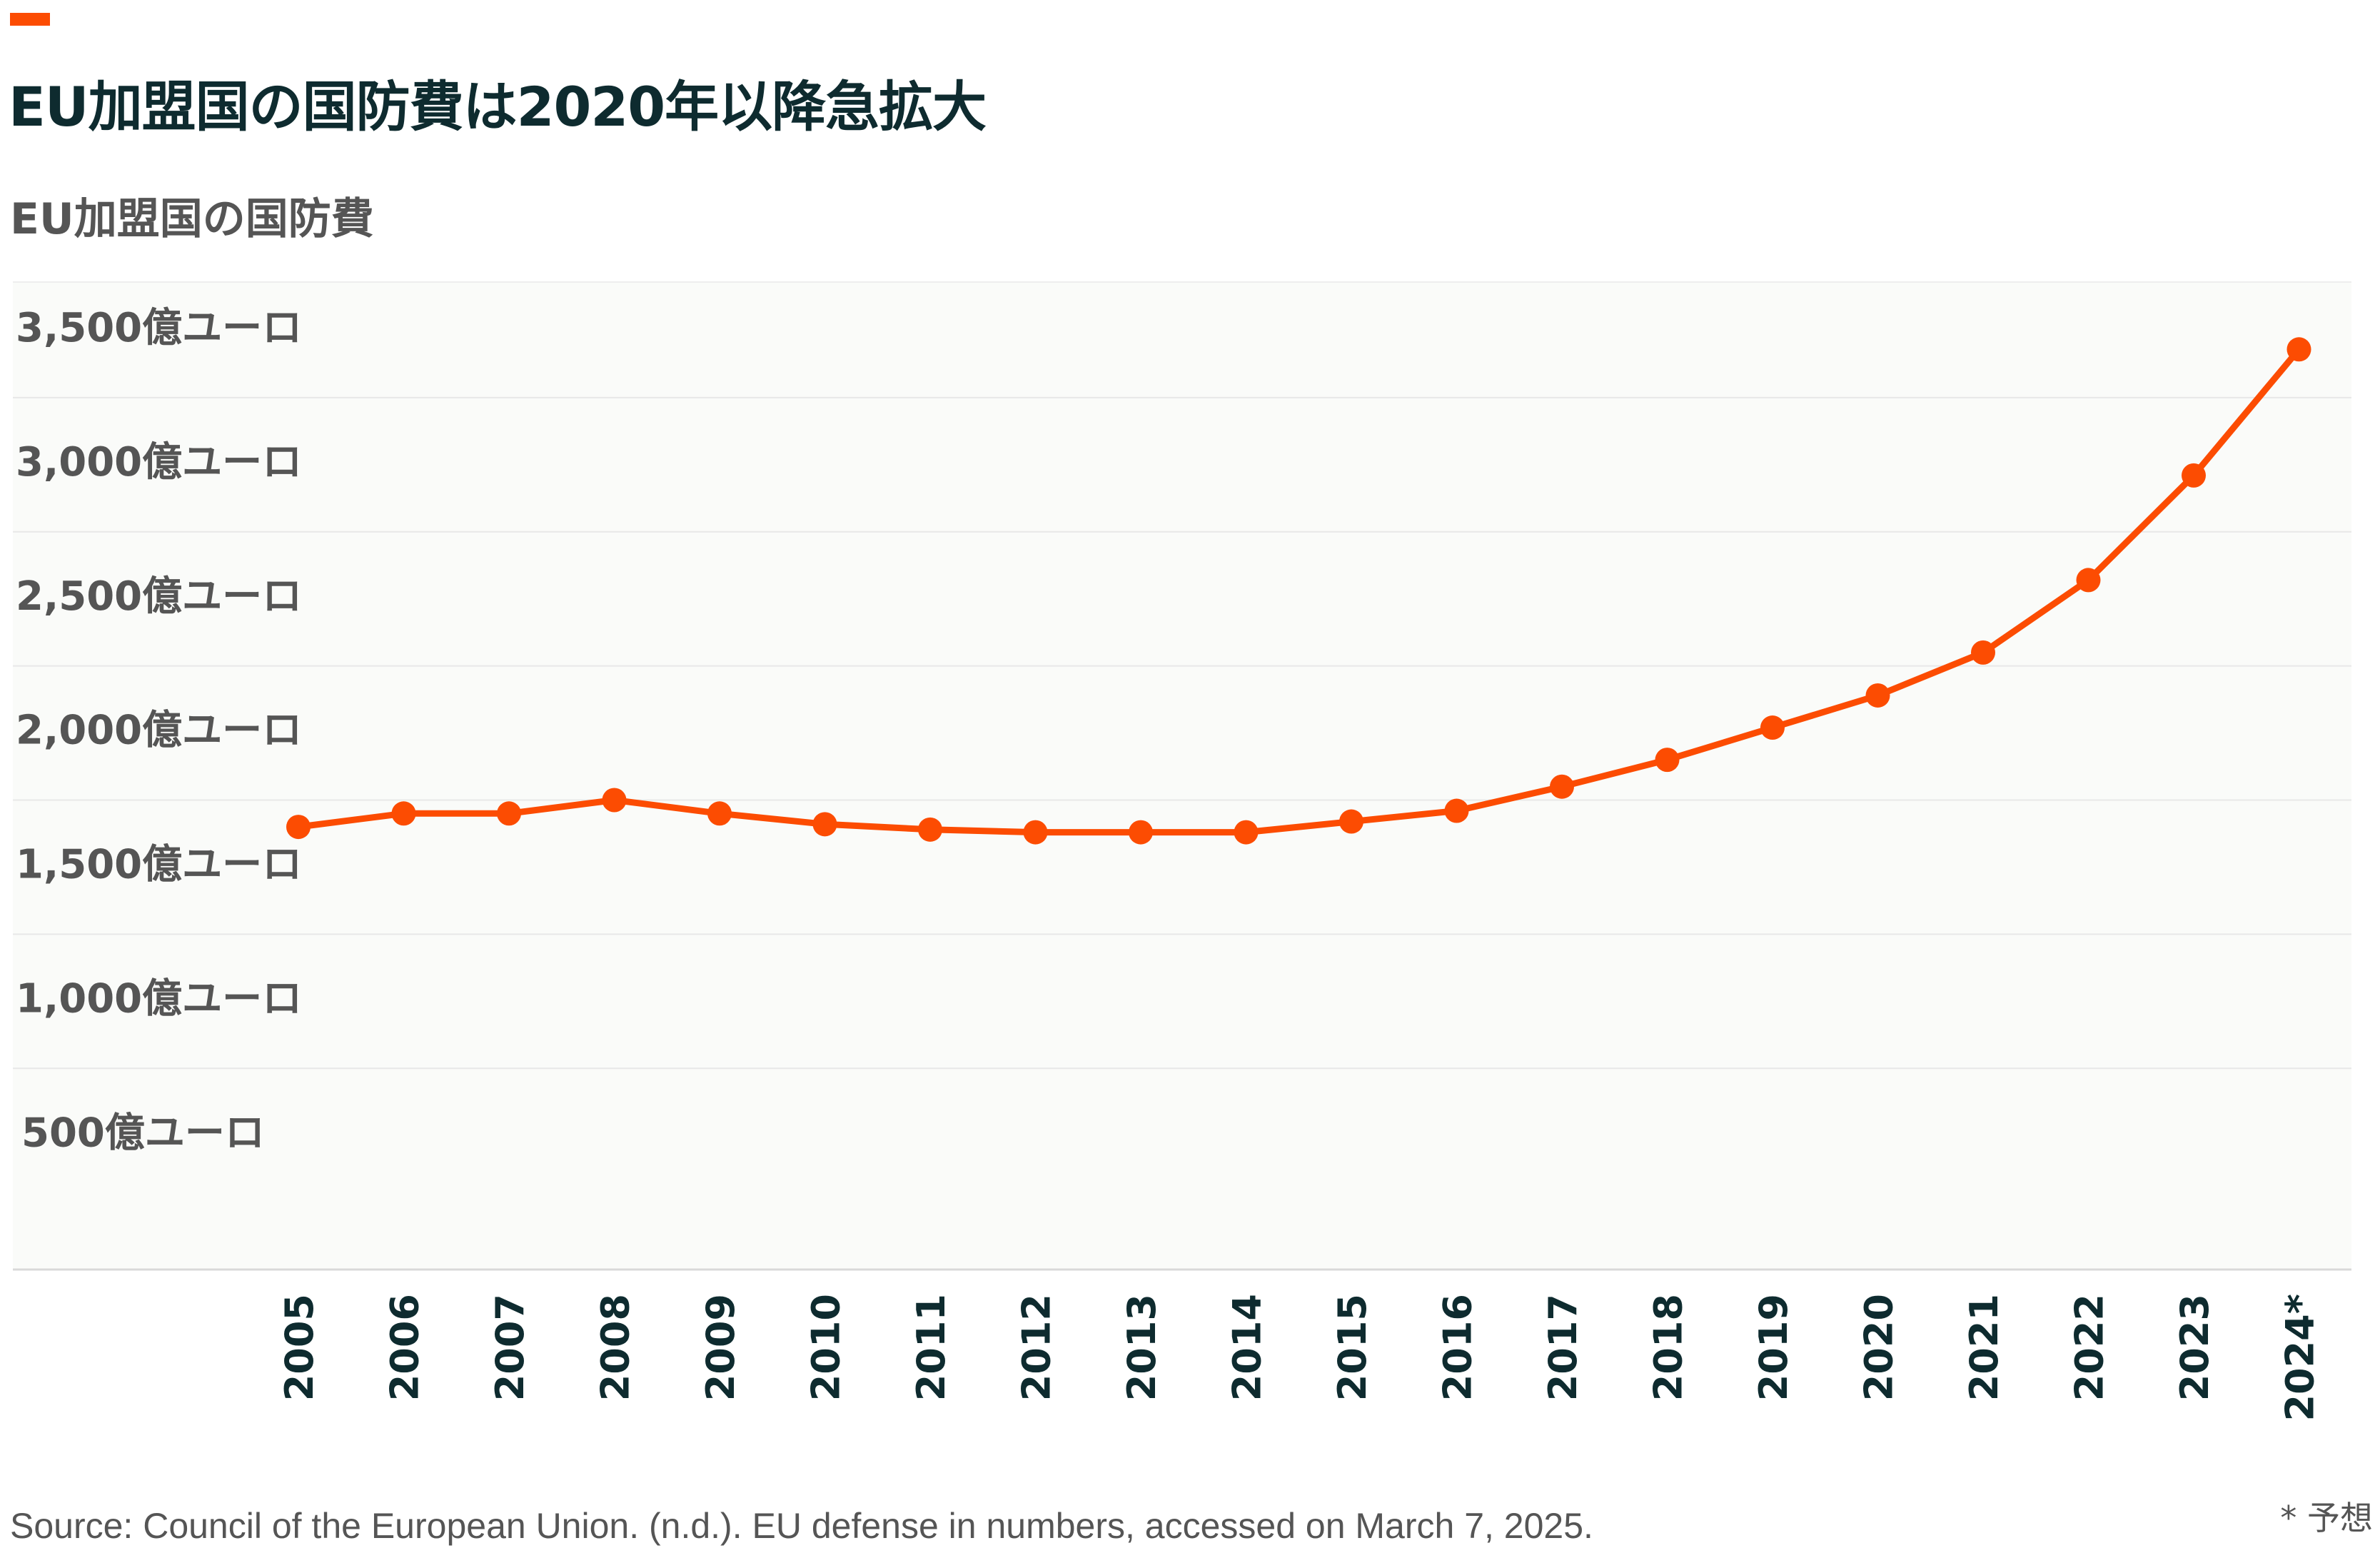 This screenshot has width=2380, height=1568. I want to click on x-tick-label: 2006, so click(405, 1347).